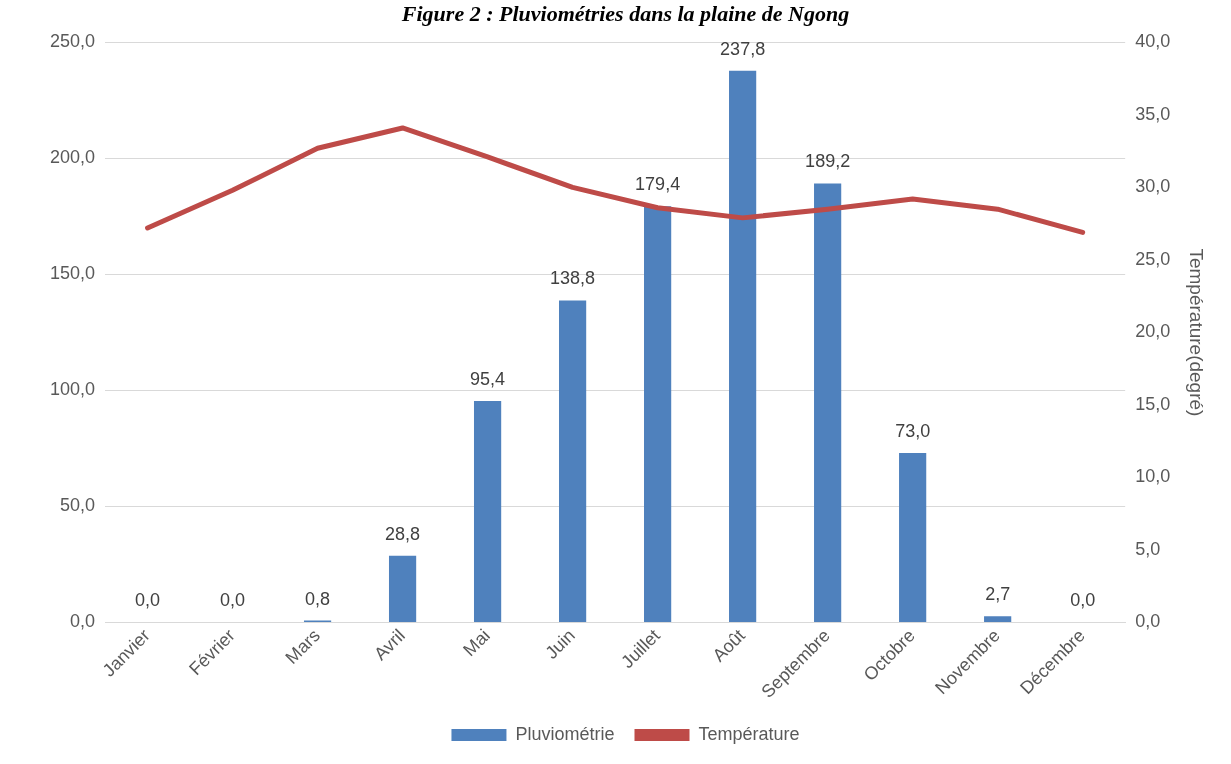 Image resolution: width=1231 pixels, height=764 pixels. What do you see at coordinates (625, 13) in the screenshot?
I see `chart-title: Figure 2 : Pluviométries dans la plaine de Ngong` at bounding box center [625, 13].